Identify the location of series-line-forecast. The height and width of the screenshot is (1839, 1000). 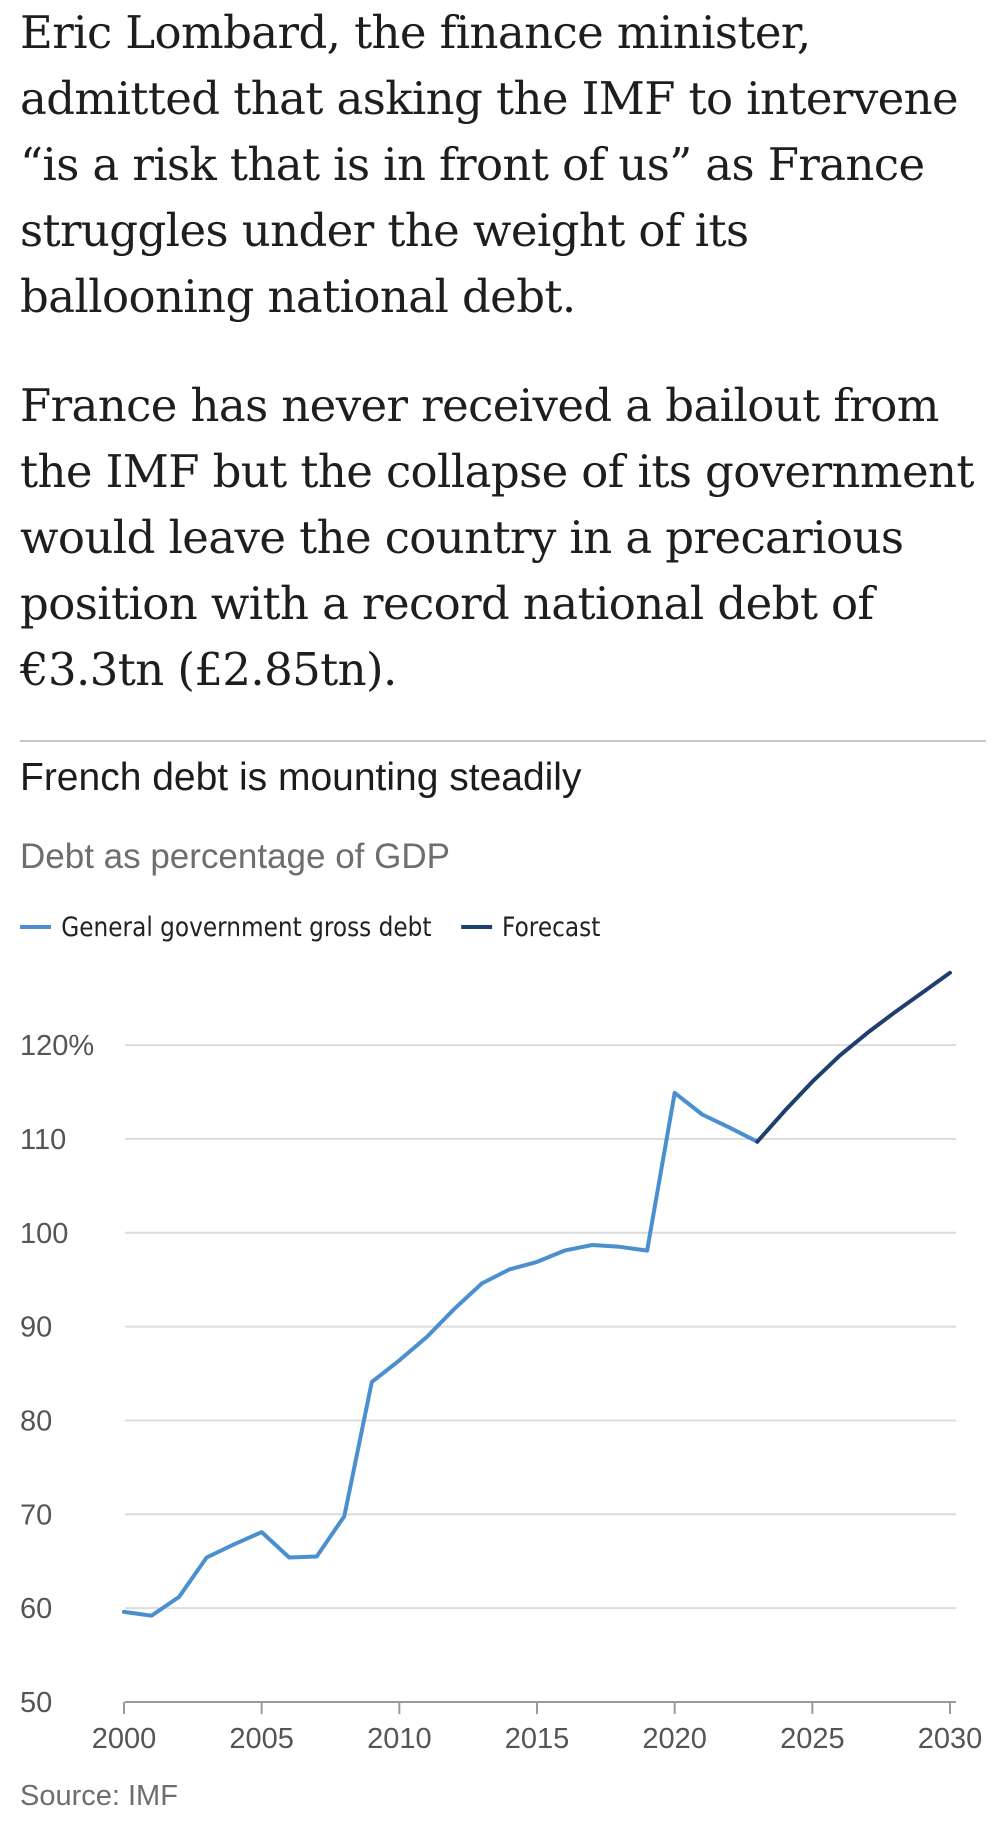
(853, 1057).